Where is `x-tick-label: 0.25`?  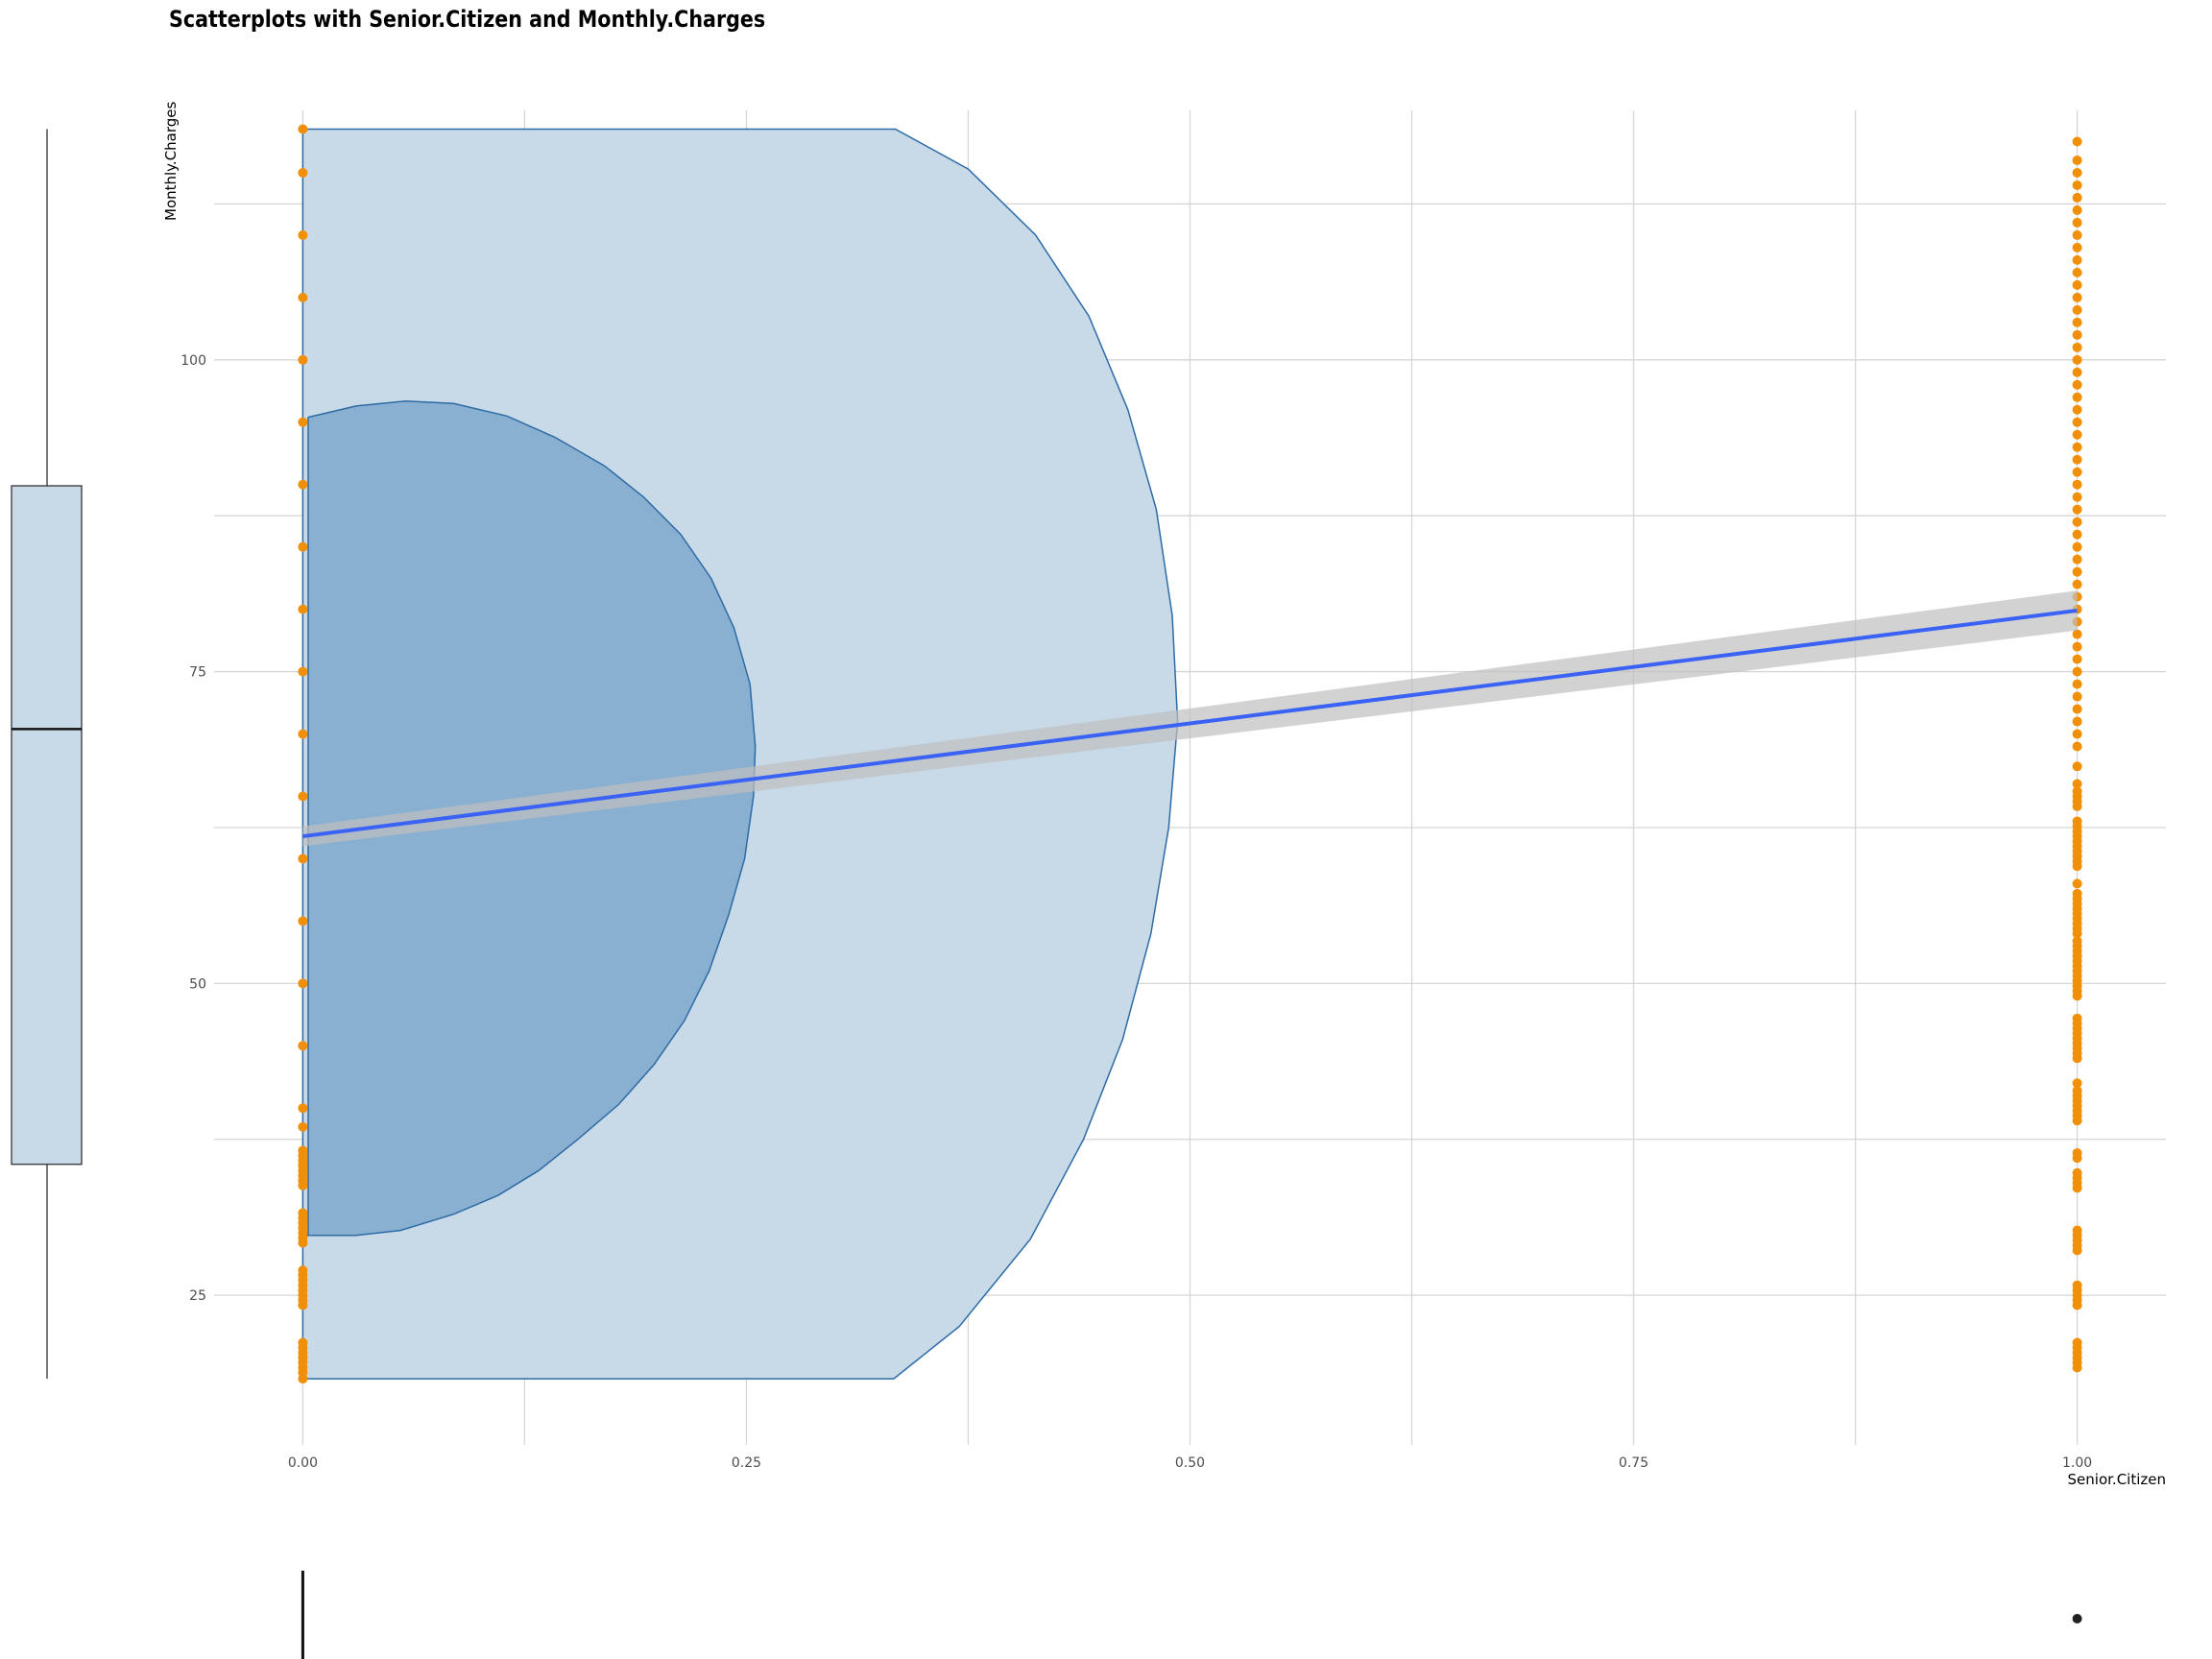 x-tick-label: 0.25 is located at coordinates (746, 1463).